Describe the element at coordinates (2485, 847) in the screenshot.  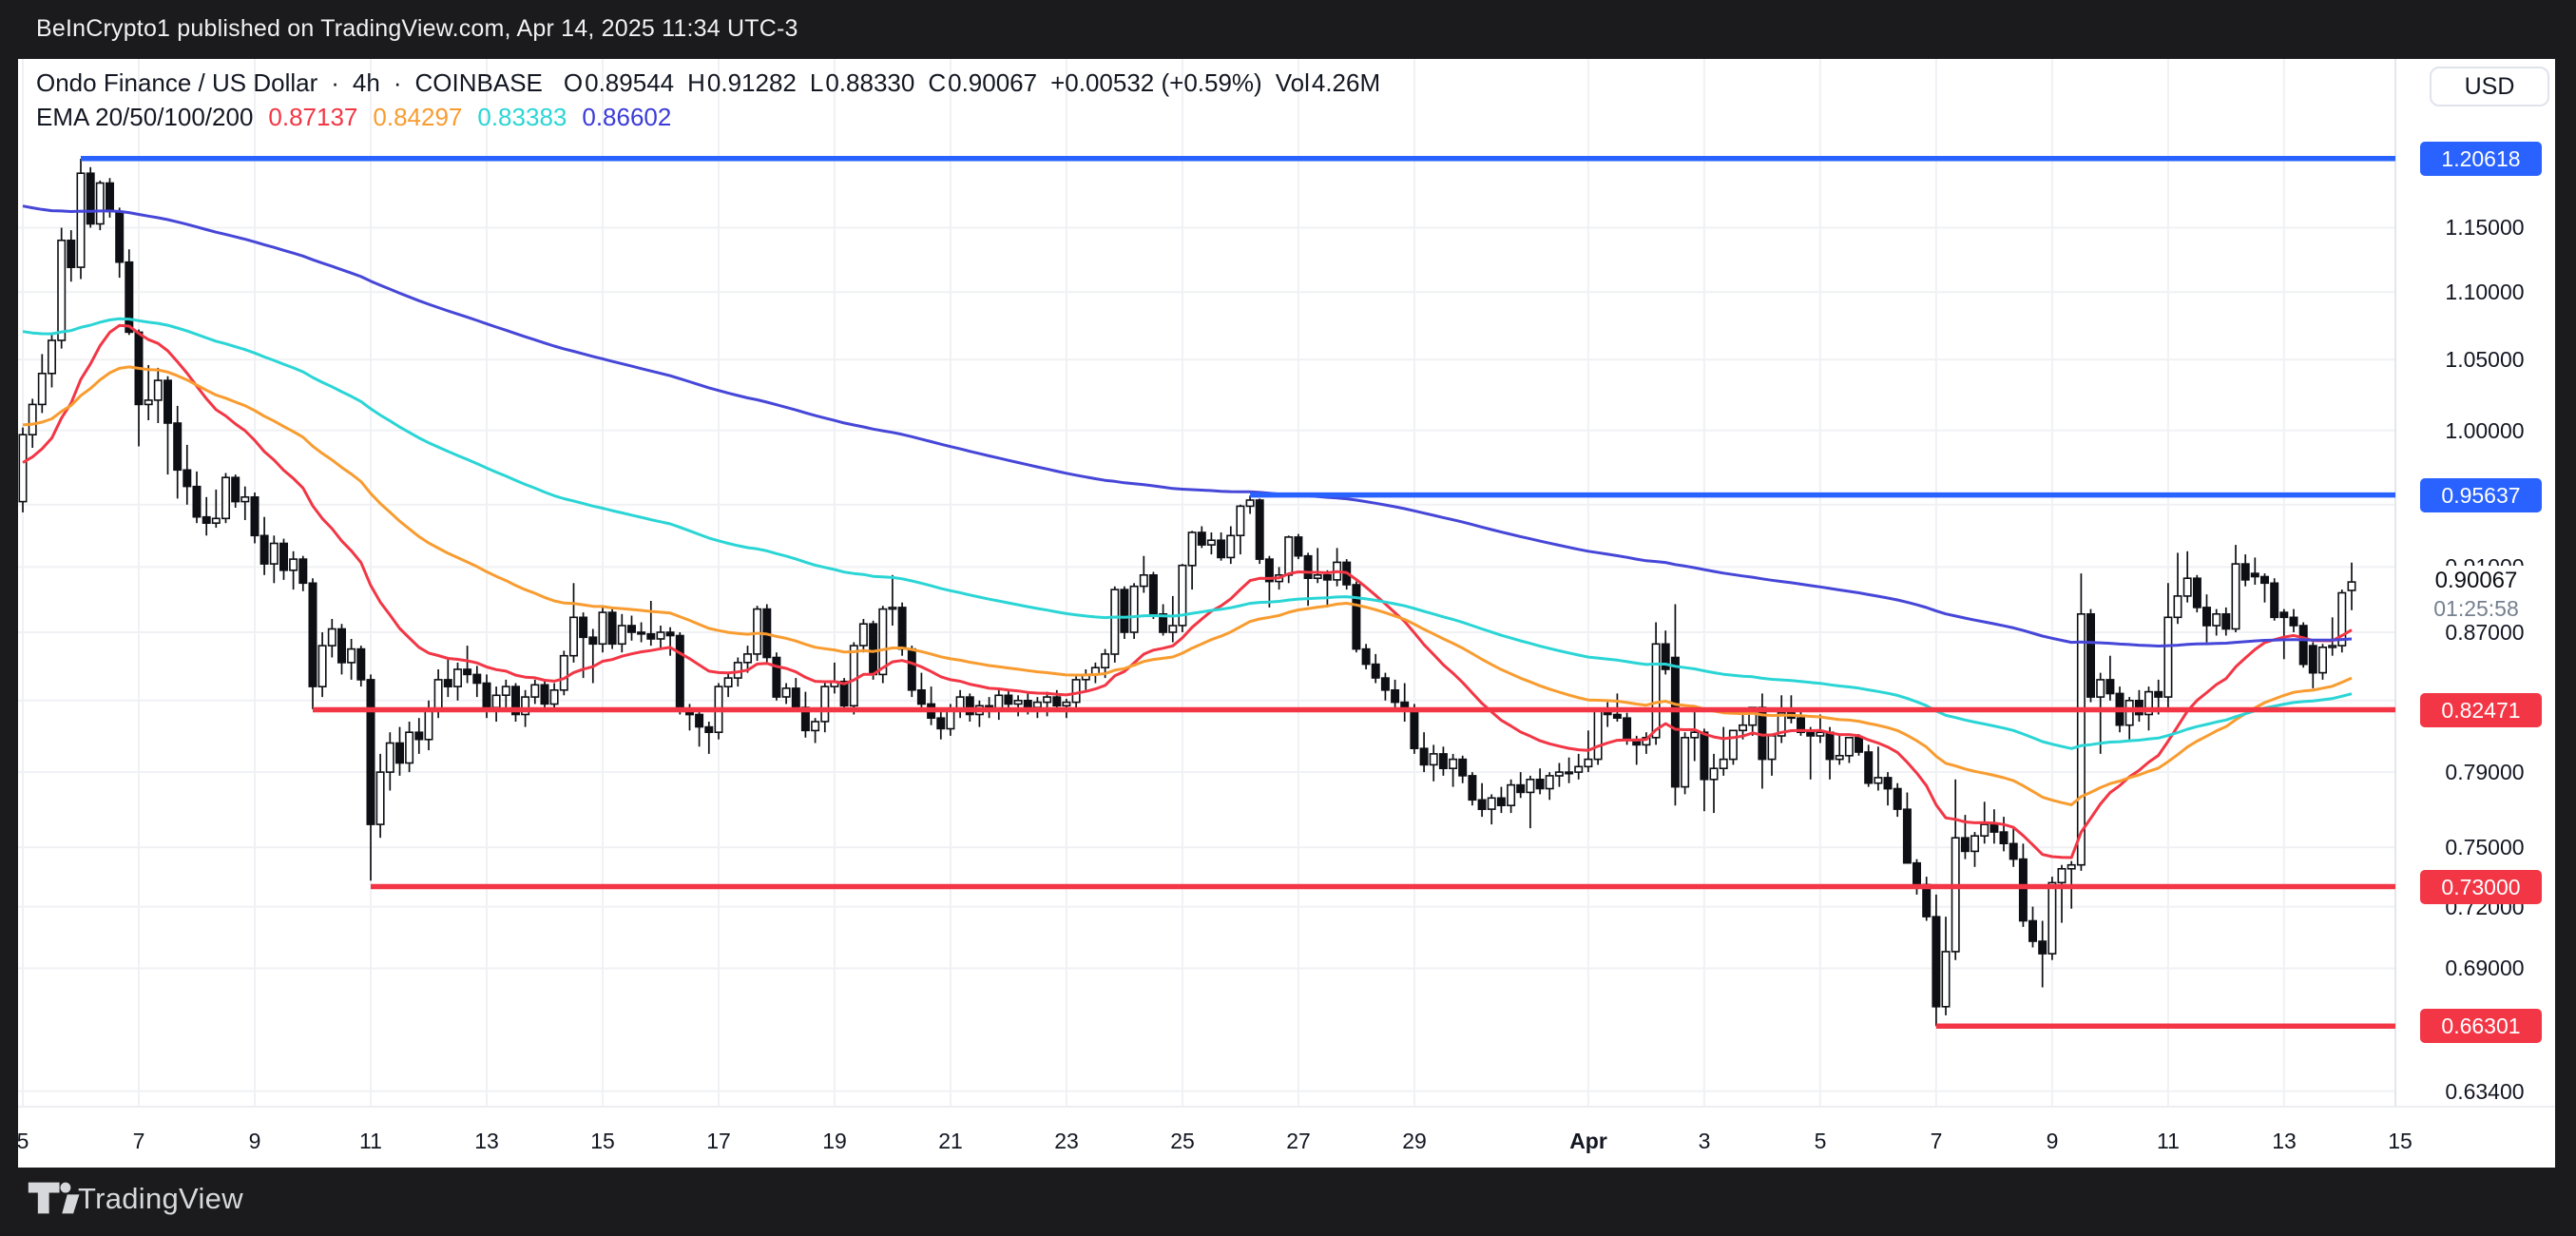
I see `price-tick: 0.75000` at that location.